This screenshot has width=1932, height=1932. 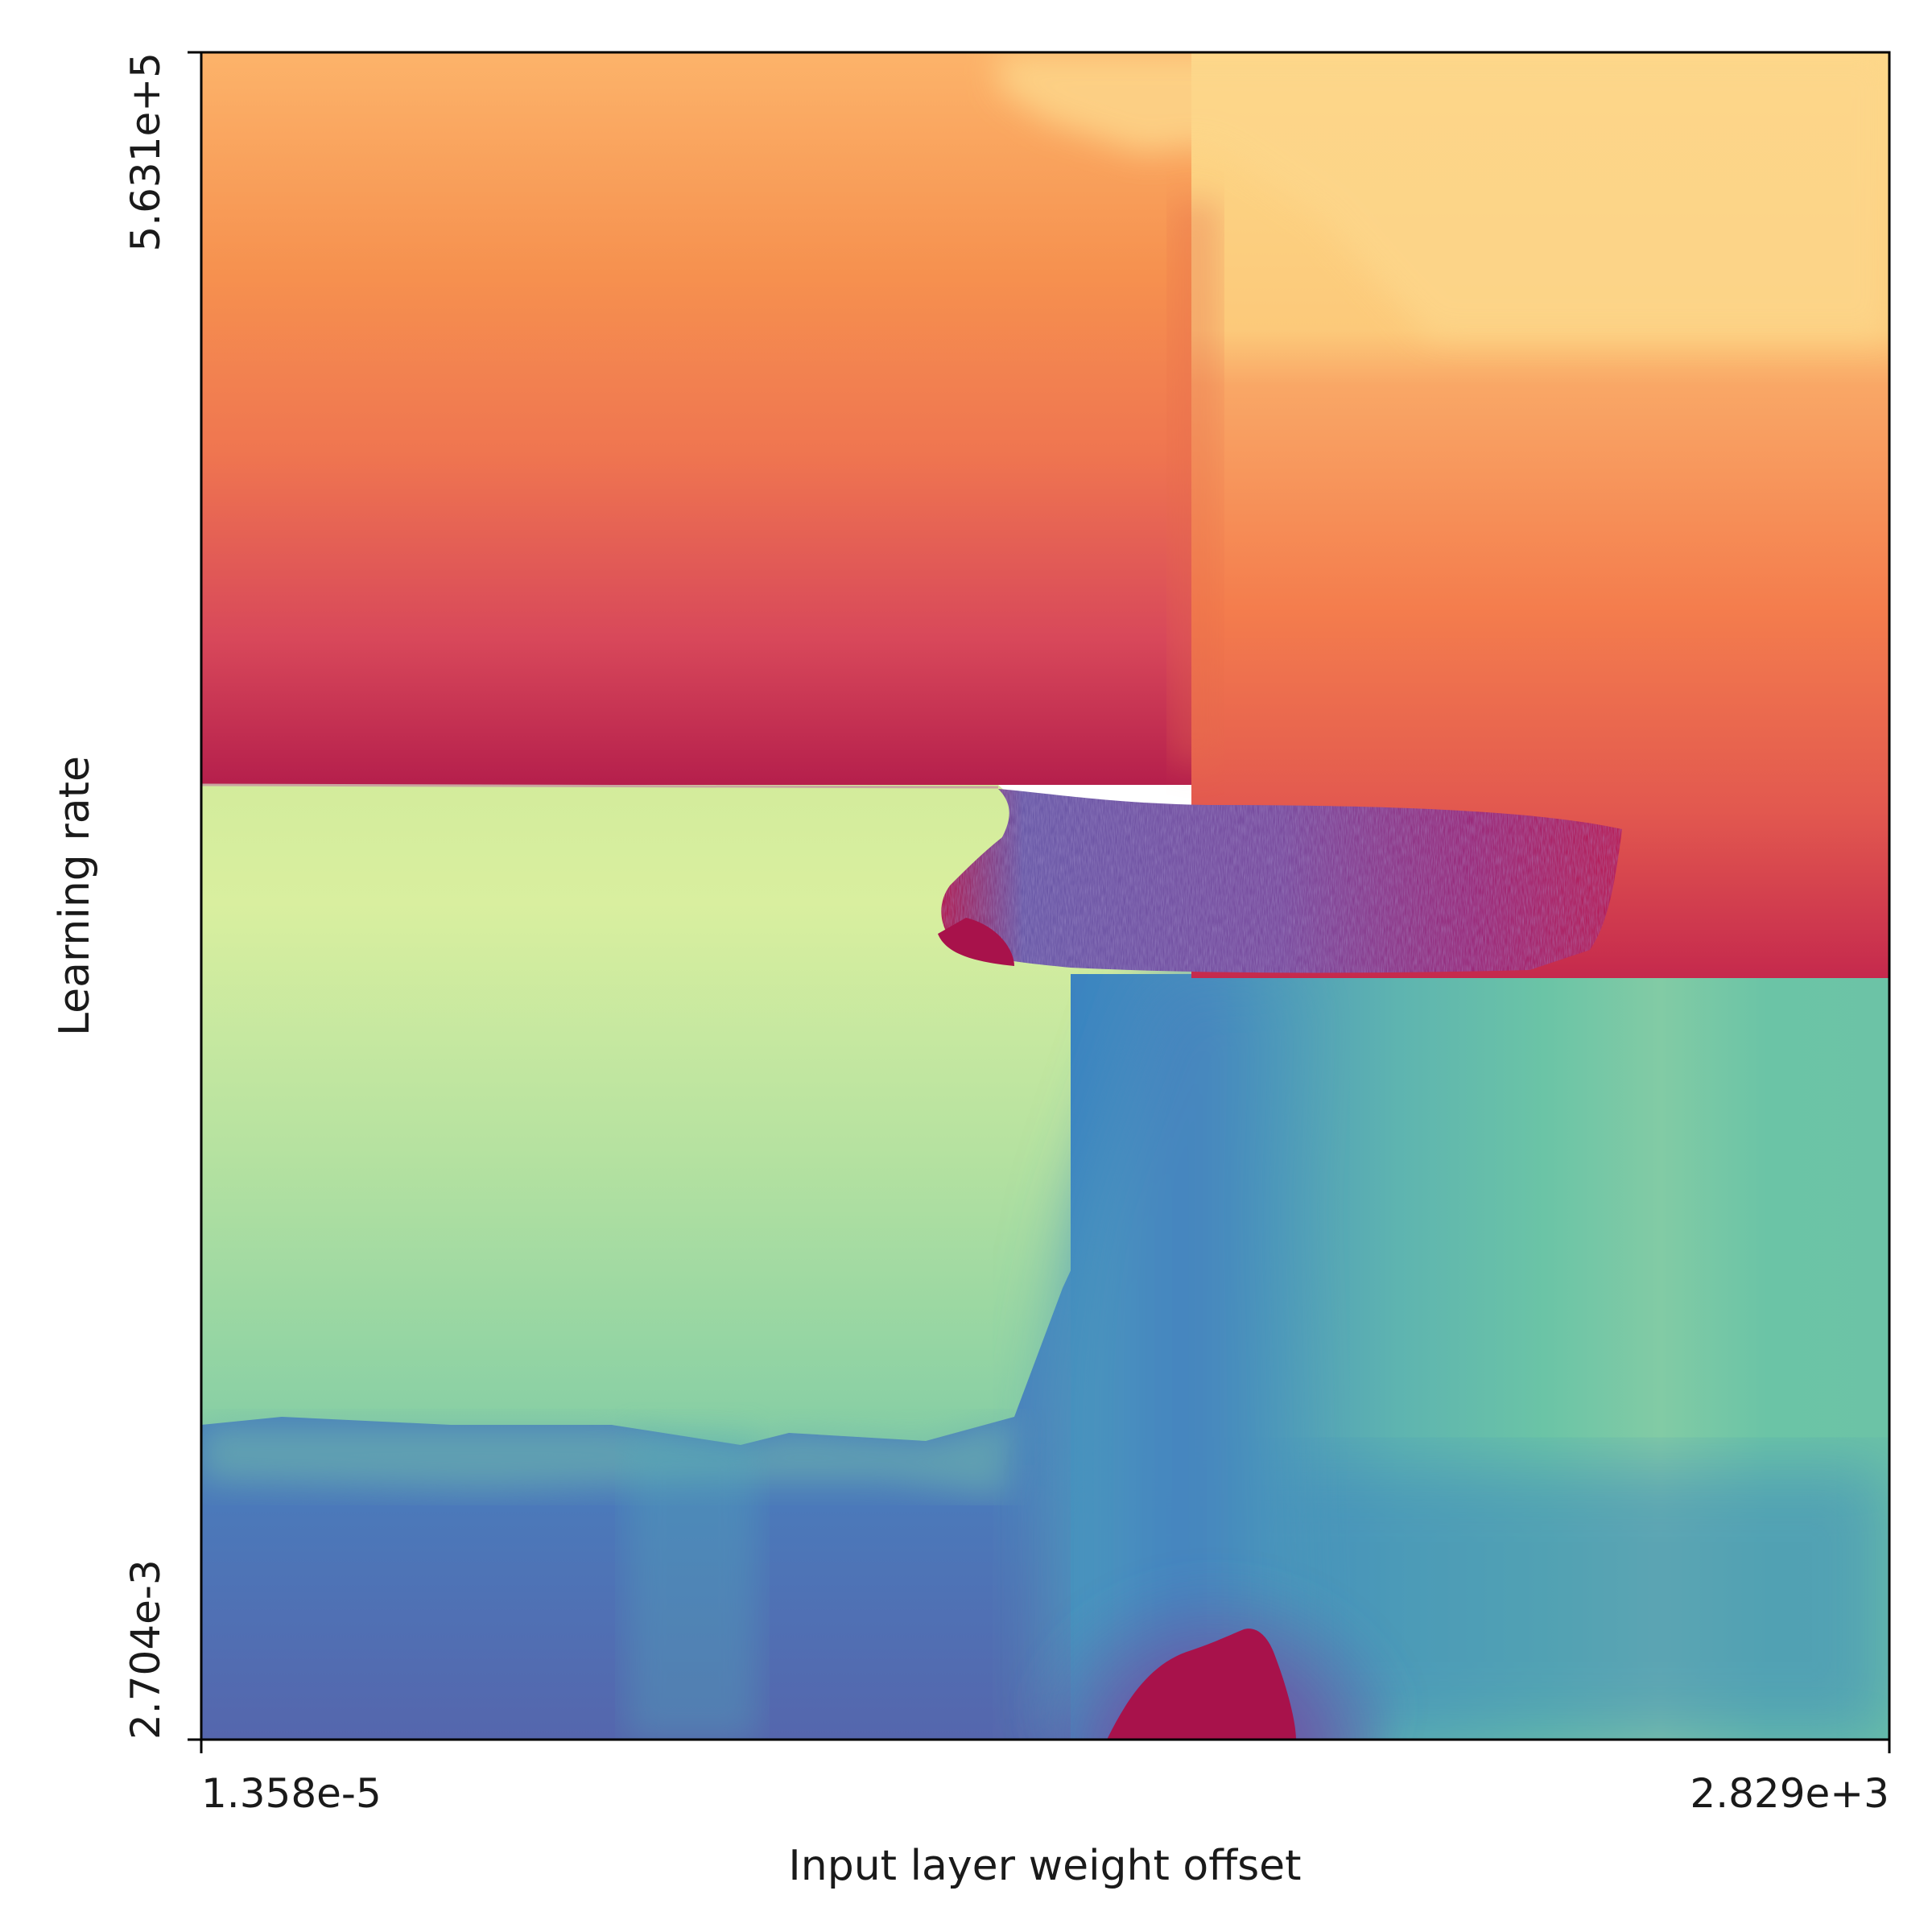 I want to click on x-axis-label: Input layer weight offset, so click(x=1044, y=1866).